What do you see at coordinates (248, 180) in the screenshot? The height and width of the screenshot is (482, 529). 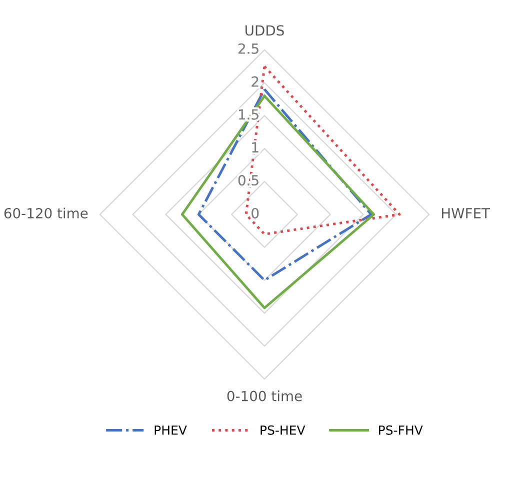 I see `y-tick-label: 0.5` at bounding box center [248, 180].